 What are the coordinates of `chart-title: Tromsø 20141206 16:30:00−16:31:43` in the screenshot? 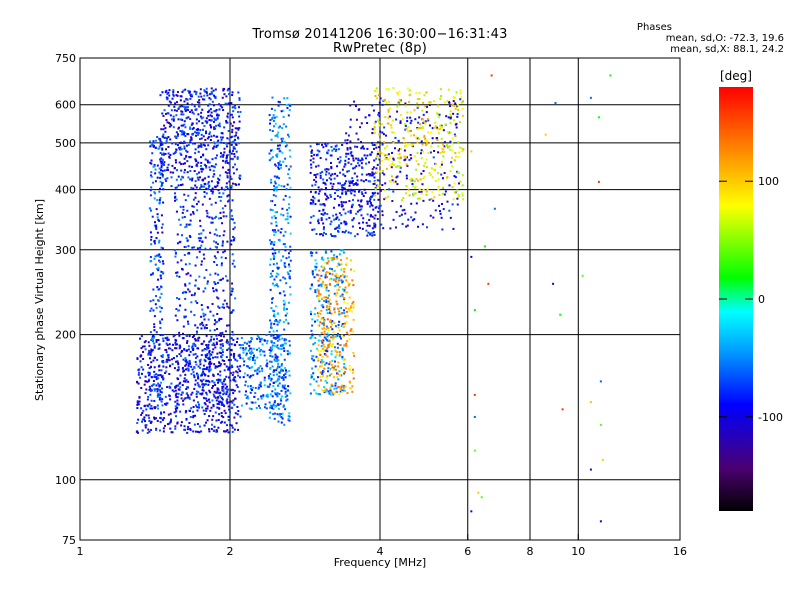 It's located at (380, 34).